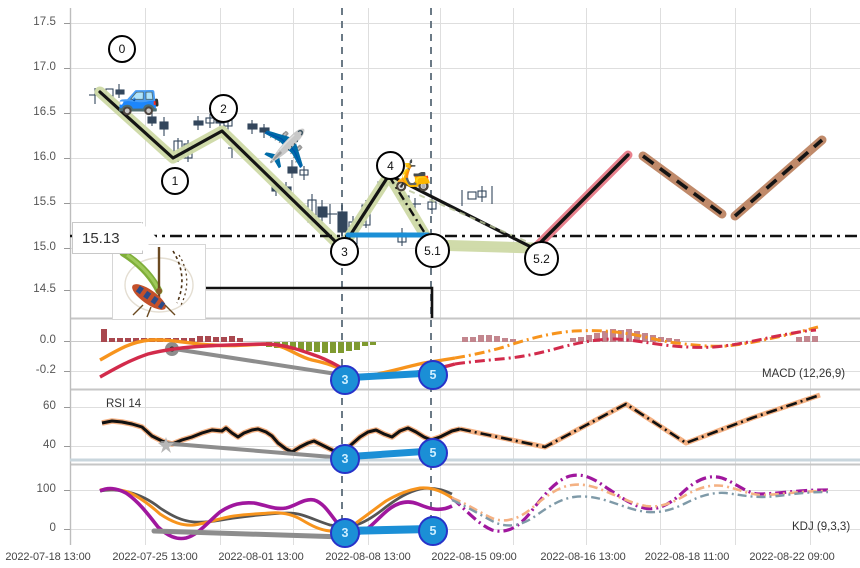 The width and height of the screenshot is (860, 568). I want to click on kdj-badge-5: 5, so click(433, 531).